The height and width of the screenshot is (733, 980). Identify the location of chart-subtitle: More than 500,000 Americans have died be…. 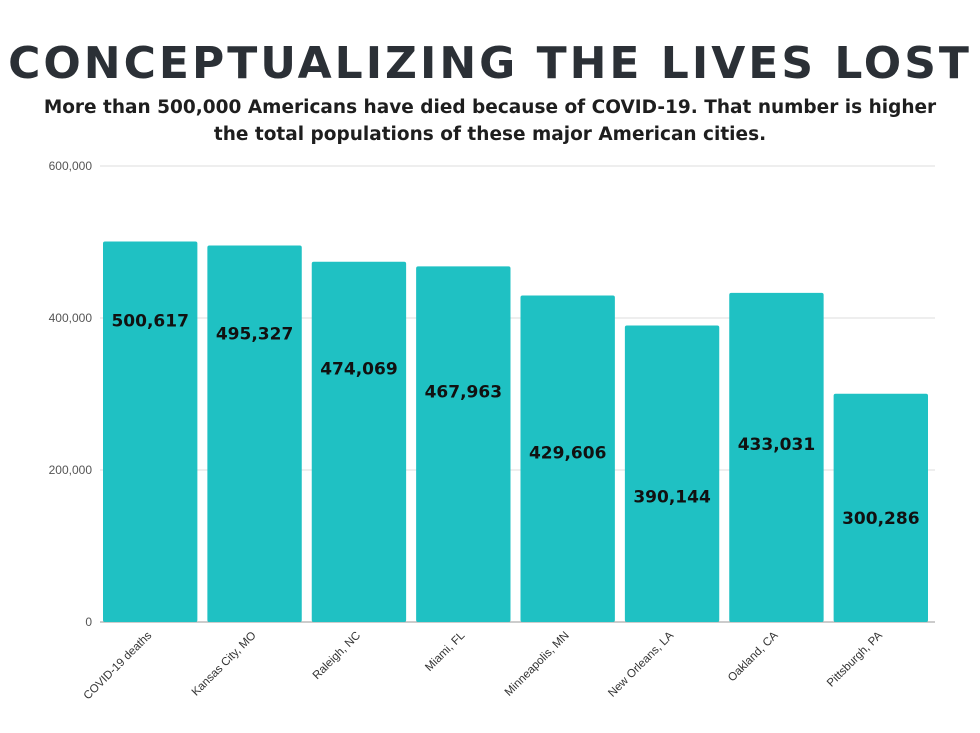
(490, 121).